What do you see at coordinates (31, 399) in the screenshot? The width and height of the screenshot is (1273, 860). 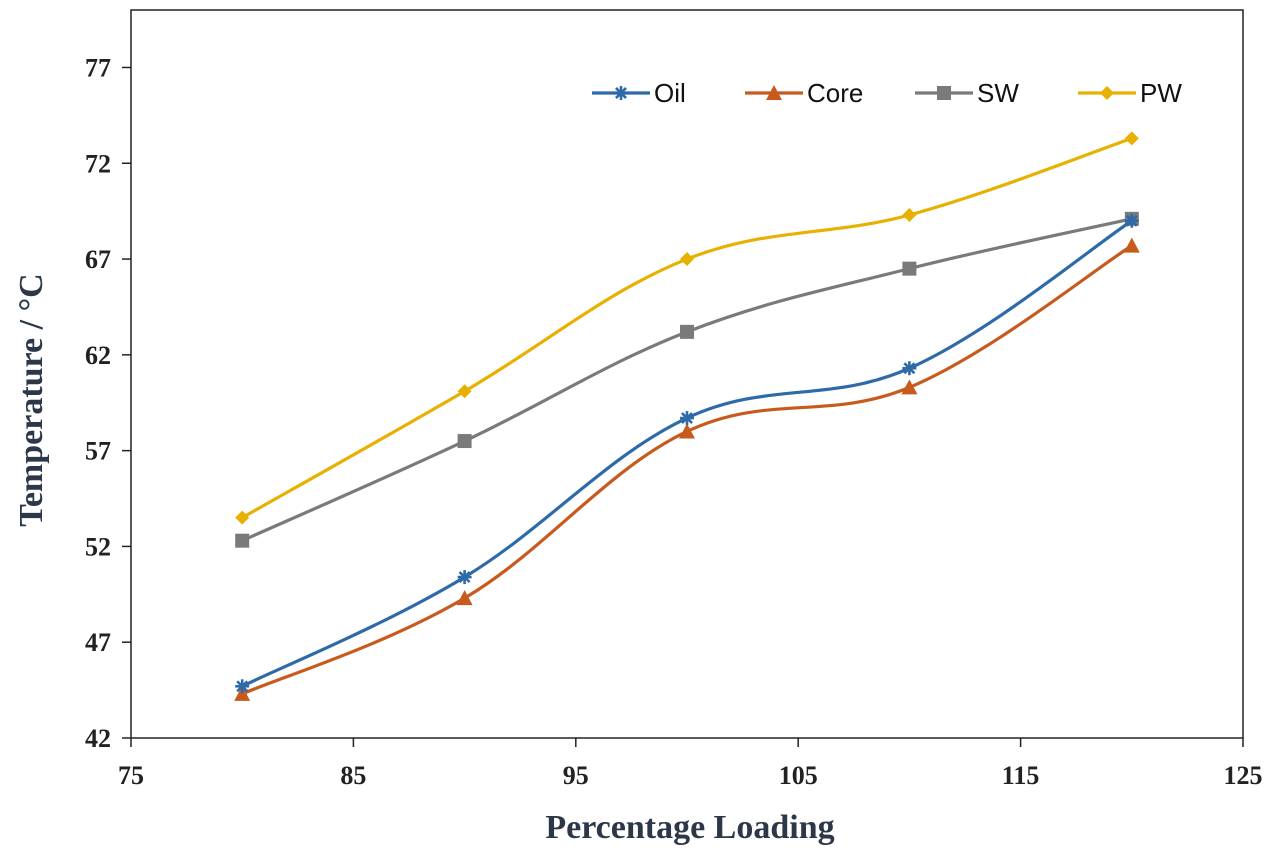 I see `y-axis-title: Temperature / °C` at bounding box center [31, 399].